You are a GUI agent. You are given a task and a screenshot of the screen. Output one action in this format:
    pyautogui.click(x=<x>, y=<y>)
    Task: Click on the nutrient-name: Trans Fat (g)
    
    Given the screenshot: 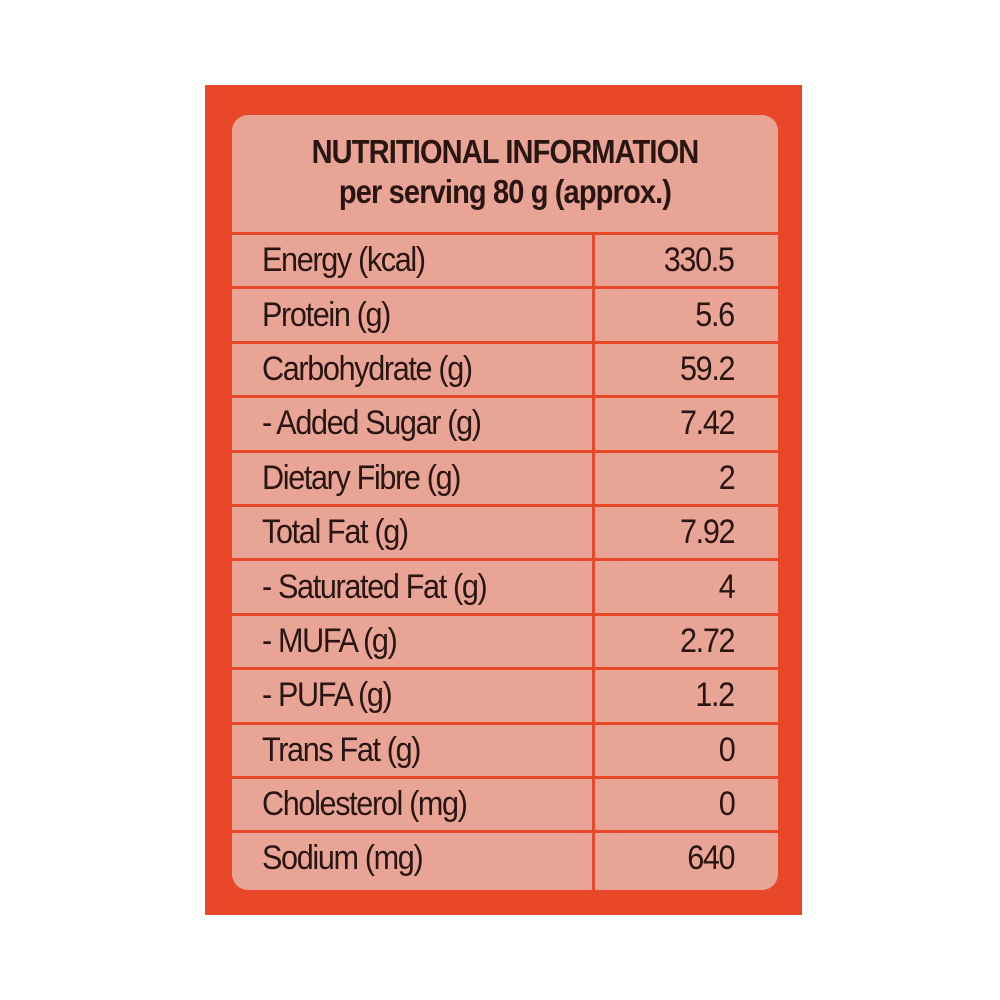 What is the action you would take?
    pyautogui.click(x=341, y=749)
    